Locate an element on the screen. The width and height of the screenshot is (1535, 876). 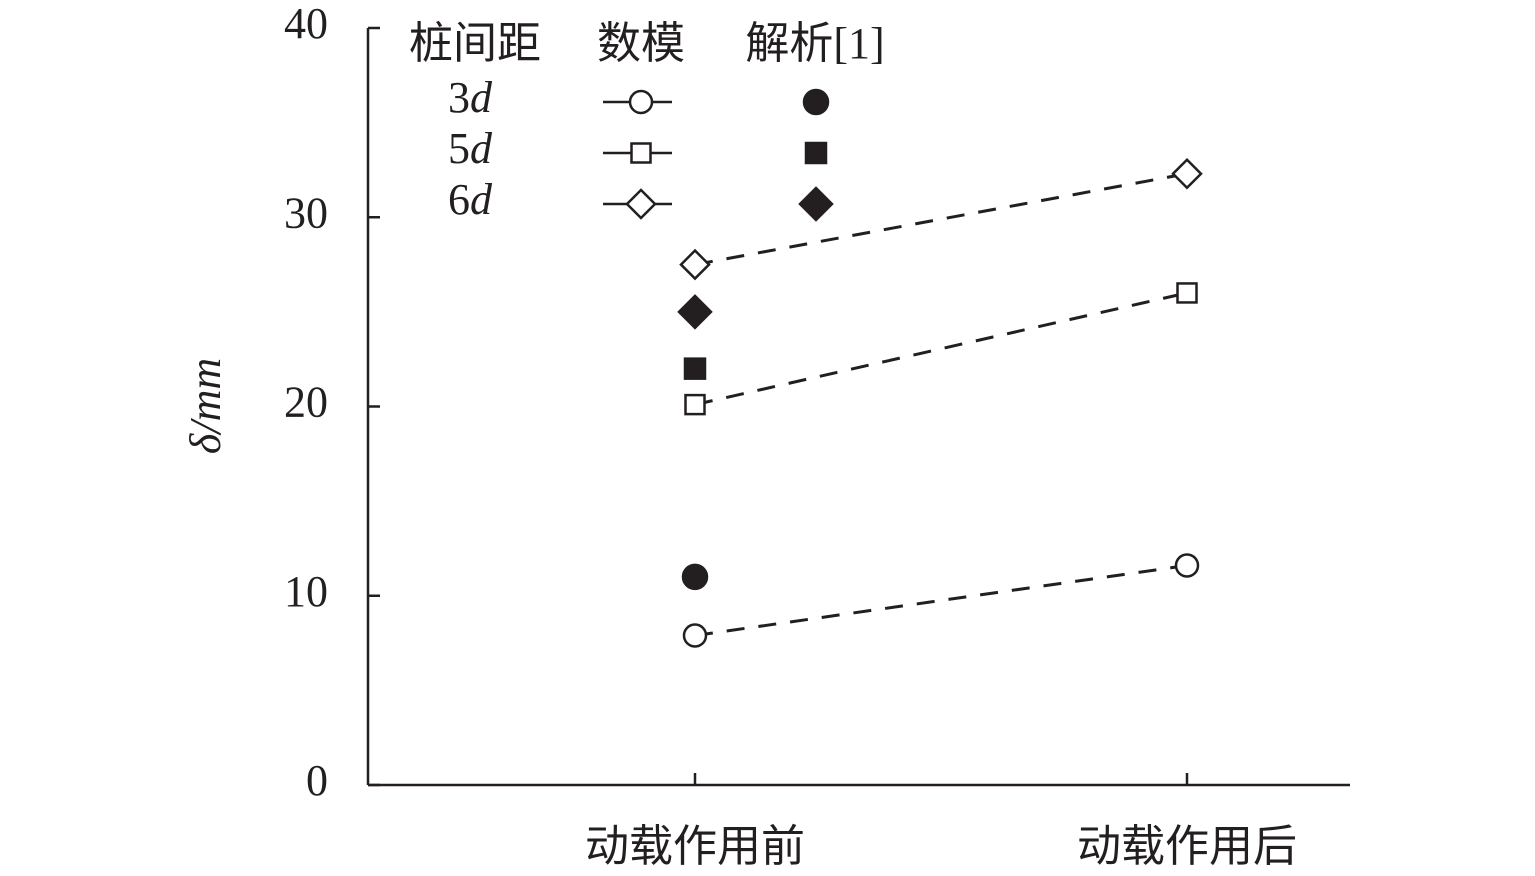
legend-header: 解析[1] is located at coordinates (814, 43).